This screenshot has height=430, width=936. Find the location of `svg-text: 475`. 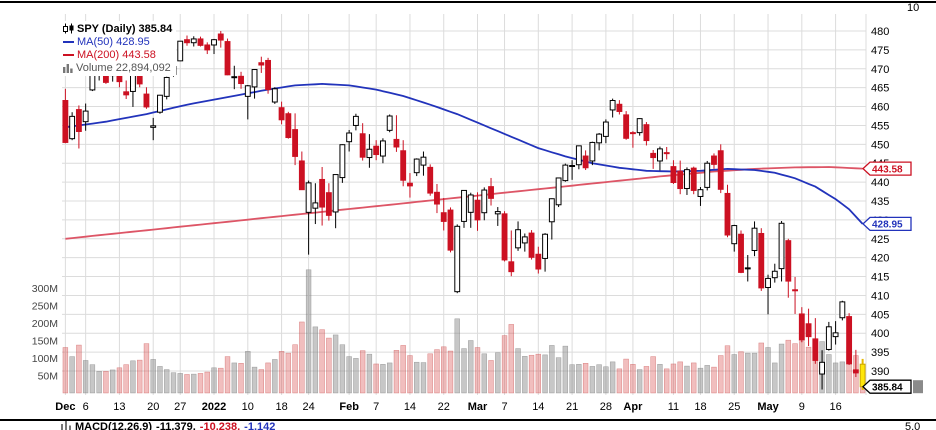

svg-text: 475 is located at coordinates (880, 51).